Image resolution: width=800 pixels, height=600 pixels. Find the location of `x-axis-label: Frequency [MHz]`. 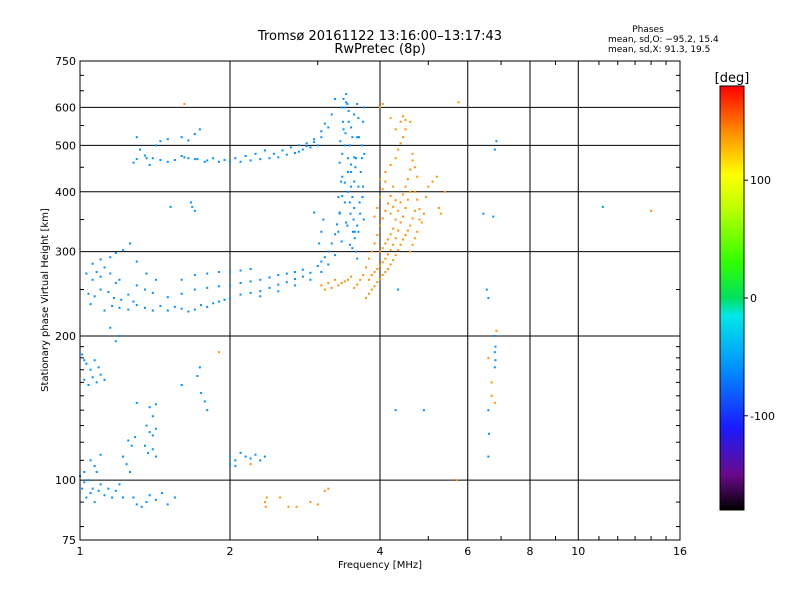

x-axis-label: Frequency [MHz] is located at coordinates (380, 565).